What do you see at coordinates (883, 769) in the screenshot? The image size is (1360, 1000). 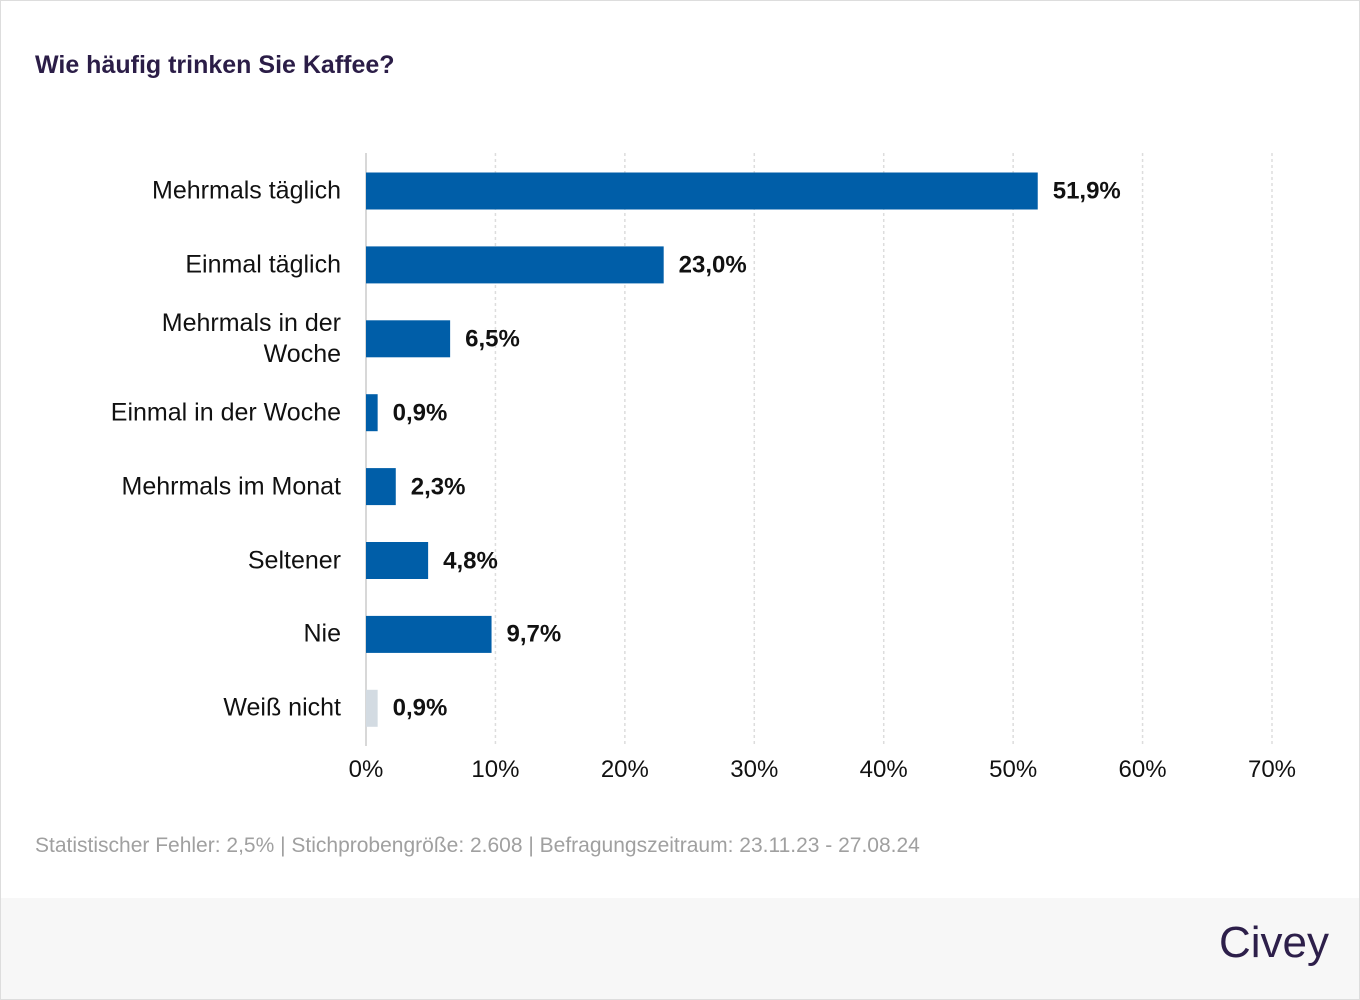 I see `x-tick-label: 40%` at bounding box center [883, 769].